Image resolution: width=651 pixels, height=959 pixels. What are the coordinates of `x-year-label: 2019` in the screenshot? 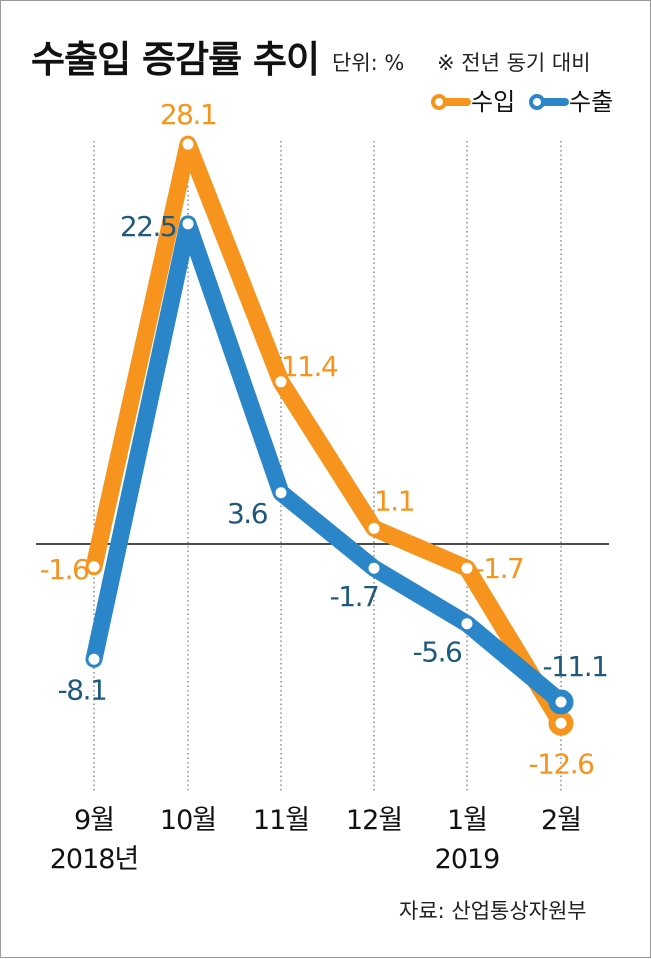 It's located at (467, 859).